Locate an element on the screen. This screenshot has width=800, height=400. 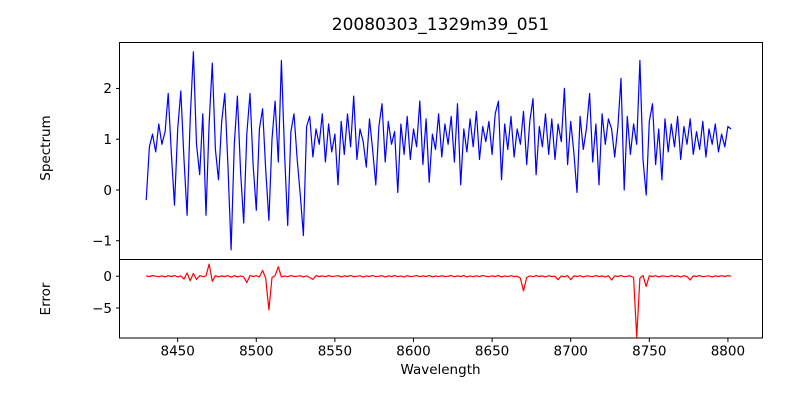
chart-title: 20080303_1329m39_051 is located at coordinates (440, 25).